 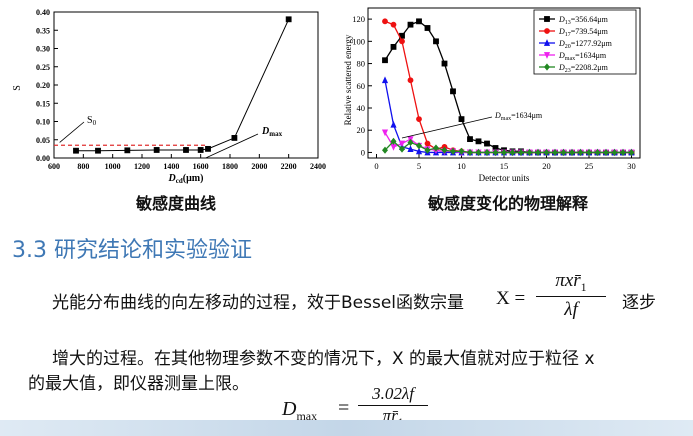 I want to click on x-tick-label: 800, so click(x=83, y=166).